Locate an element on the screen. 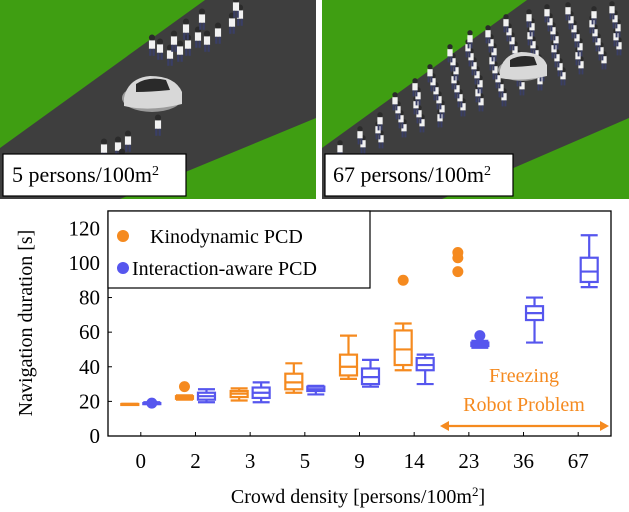  crowd-sparse is located at coordinates (172, 85).